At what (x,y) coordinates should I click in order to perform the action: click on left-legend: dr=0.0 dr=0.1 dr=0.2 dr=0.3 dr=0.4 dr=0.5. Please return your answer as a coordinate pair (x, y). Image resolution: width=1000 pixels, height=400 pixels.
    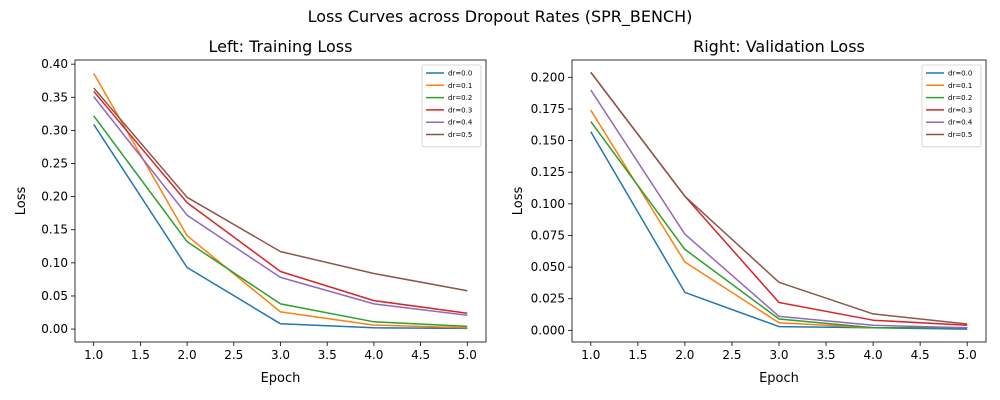
    Looking at the image, I should click on (451, 106).